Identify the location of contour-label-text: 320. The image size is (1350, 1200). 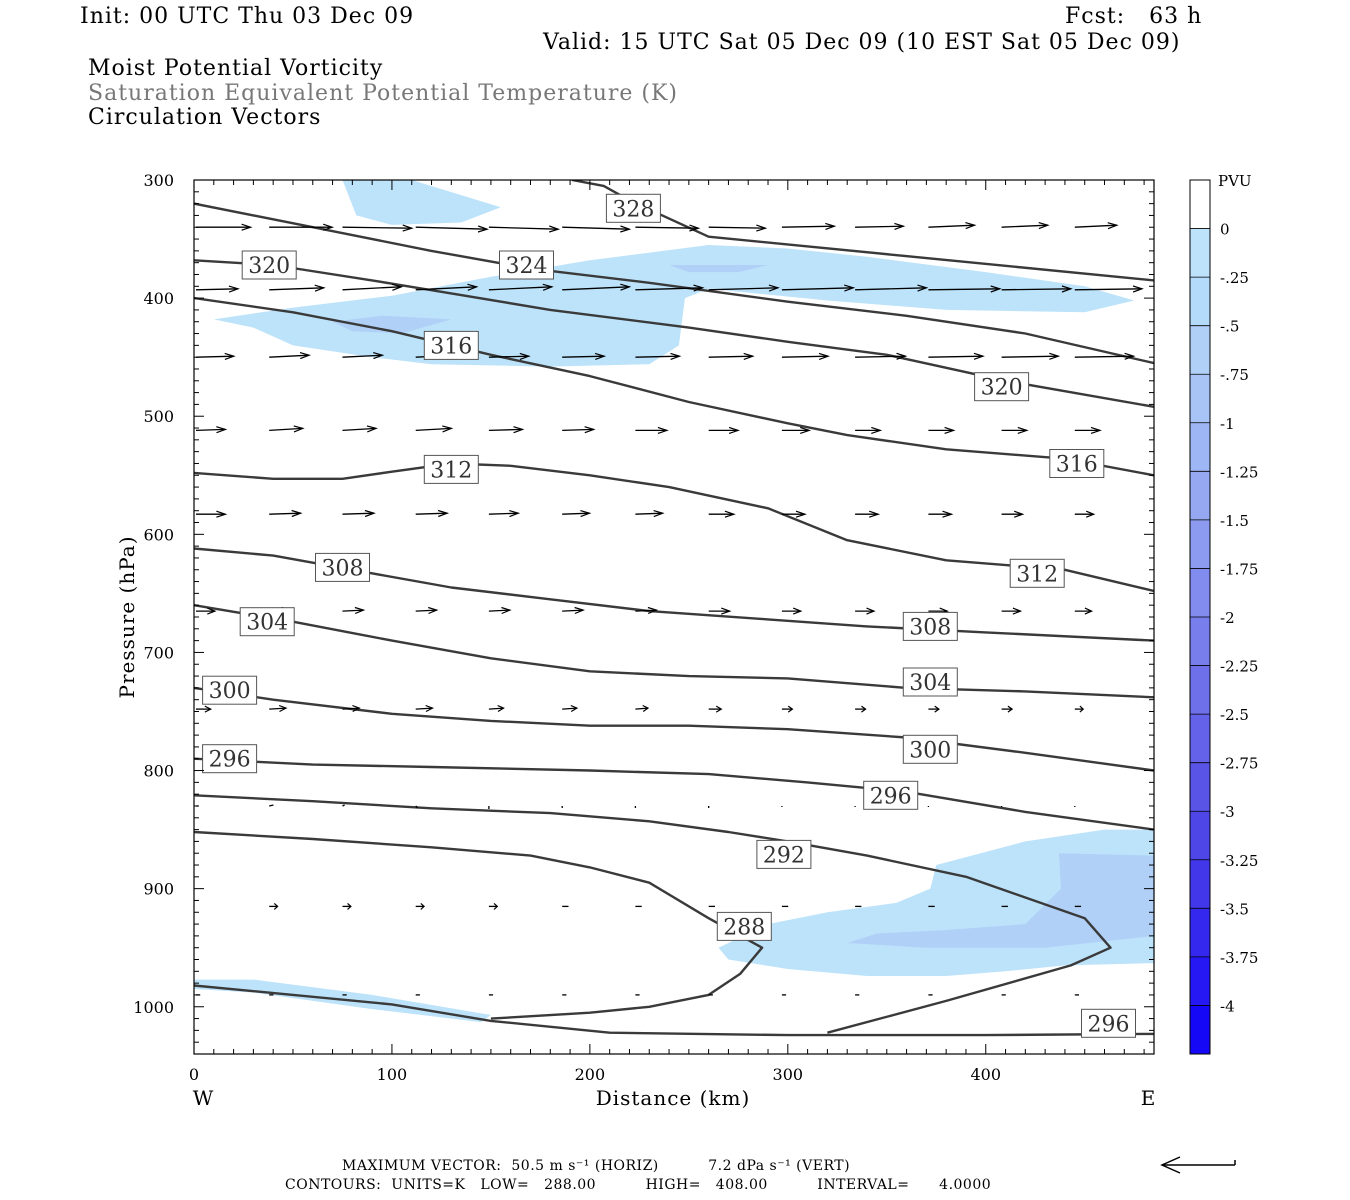
(269, 266).